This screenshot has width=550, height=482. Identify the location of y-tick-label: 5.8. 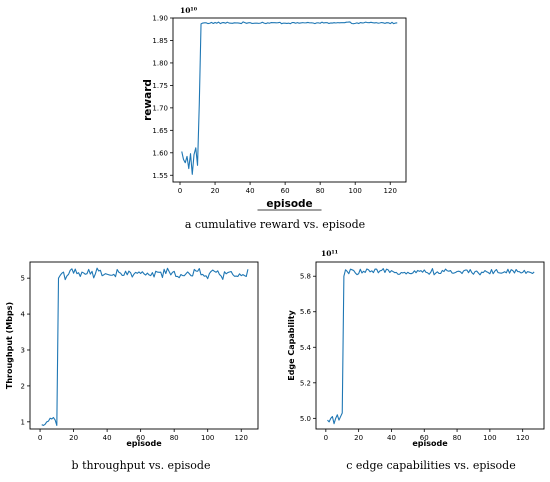
(305, 277).